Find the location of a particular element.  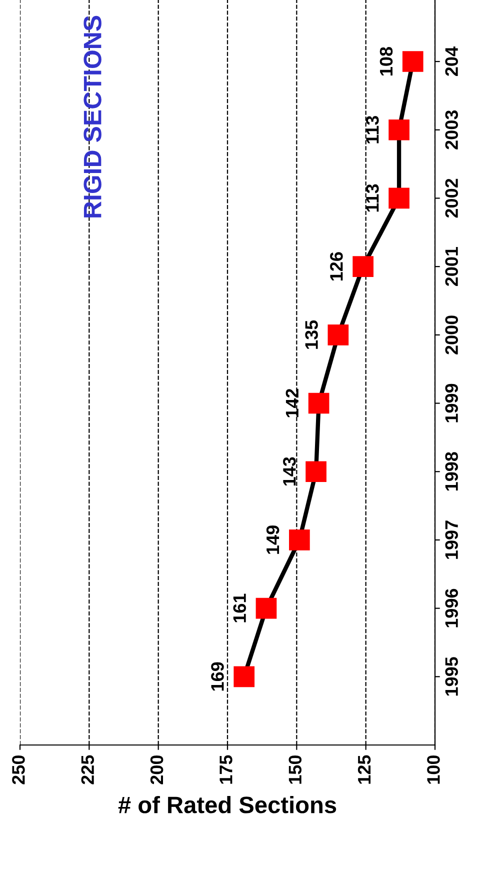

y-tick-label: 1998 is located at coordinates (451, 471).